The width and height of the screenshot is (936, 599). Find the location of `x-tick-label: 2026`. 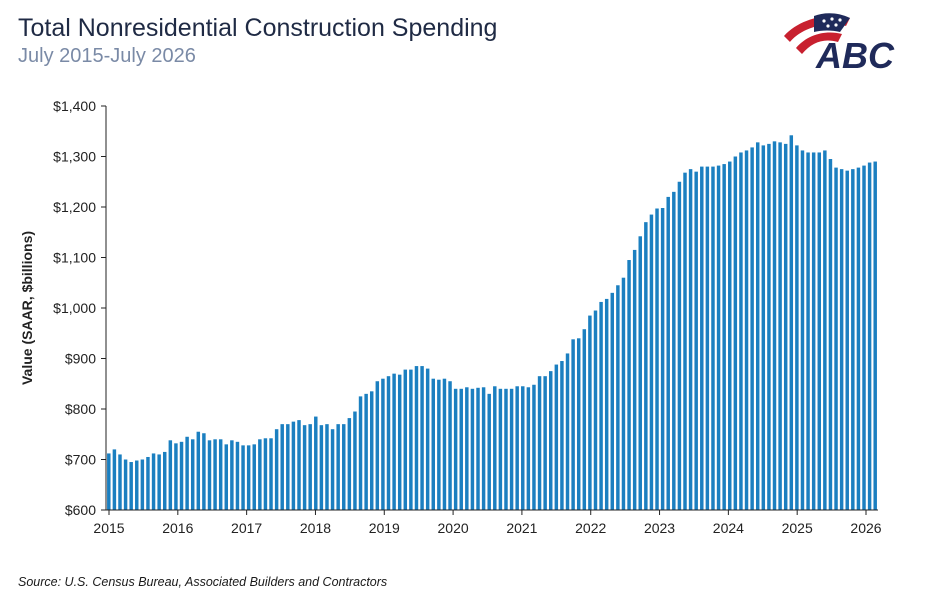

x-tick-label: 2026 is located at coordinates (865, 528).